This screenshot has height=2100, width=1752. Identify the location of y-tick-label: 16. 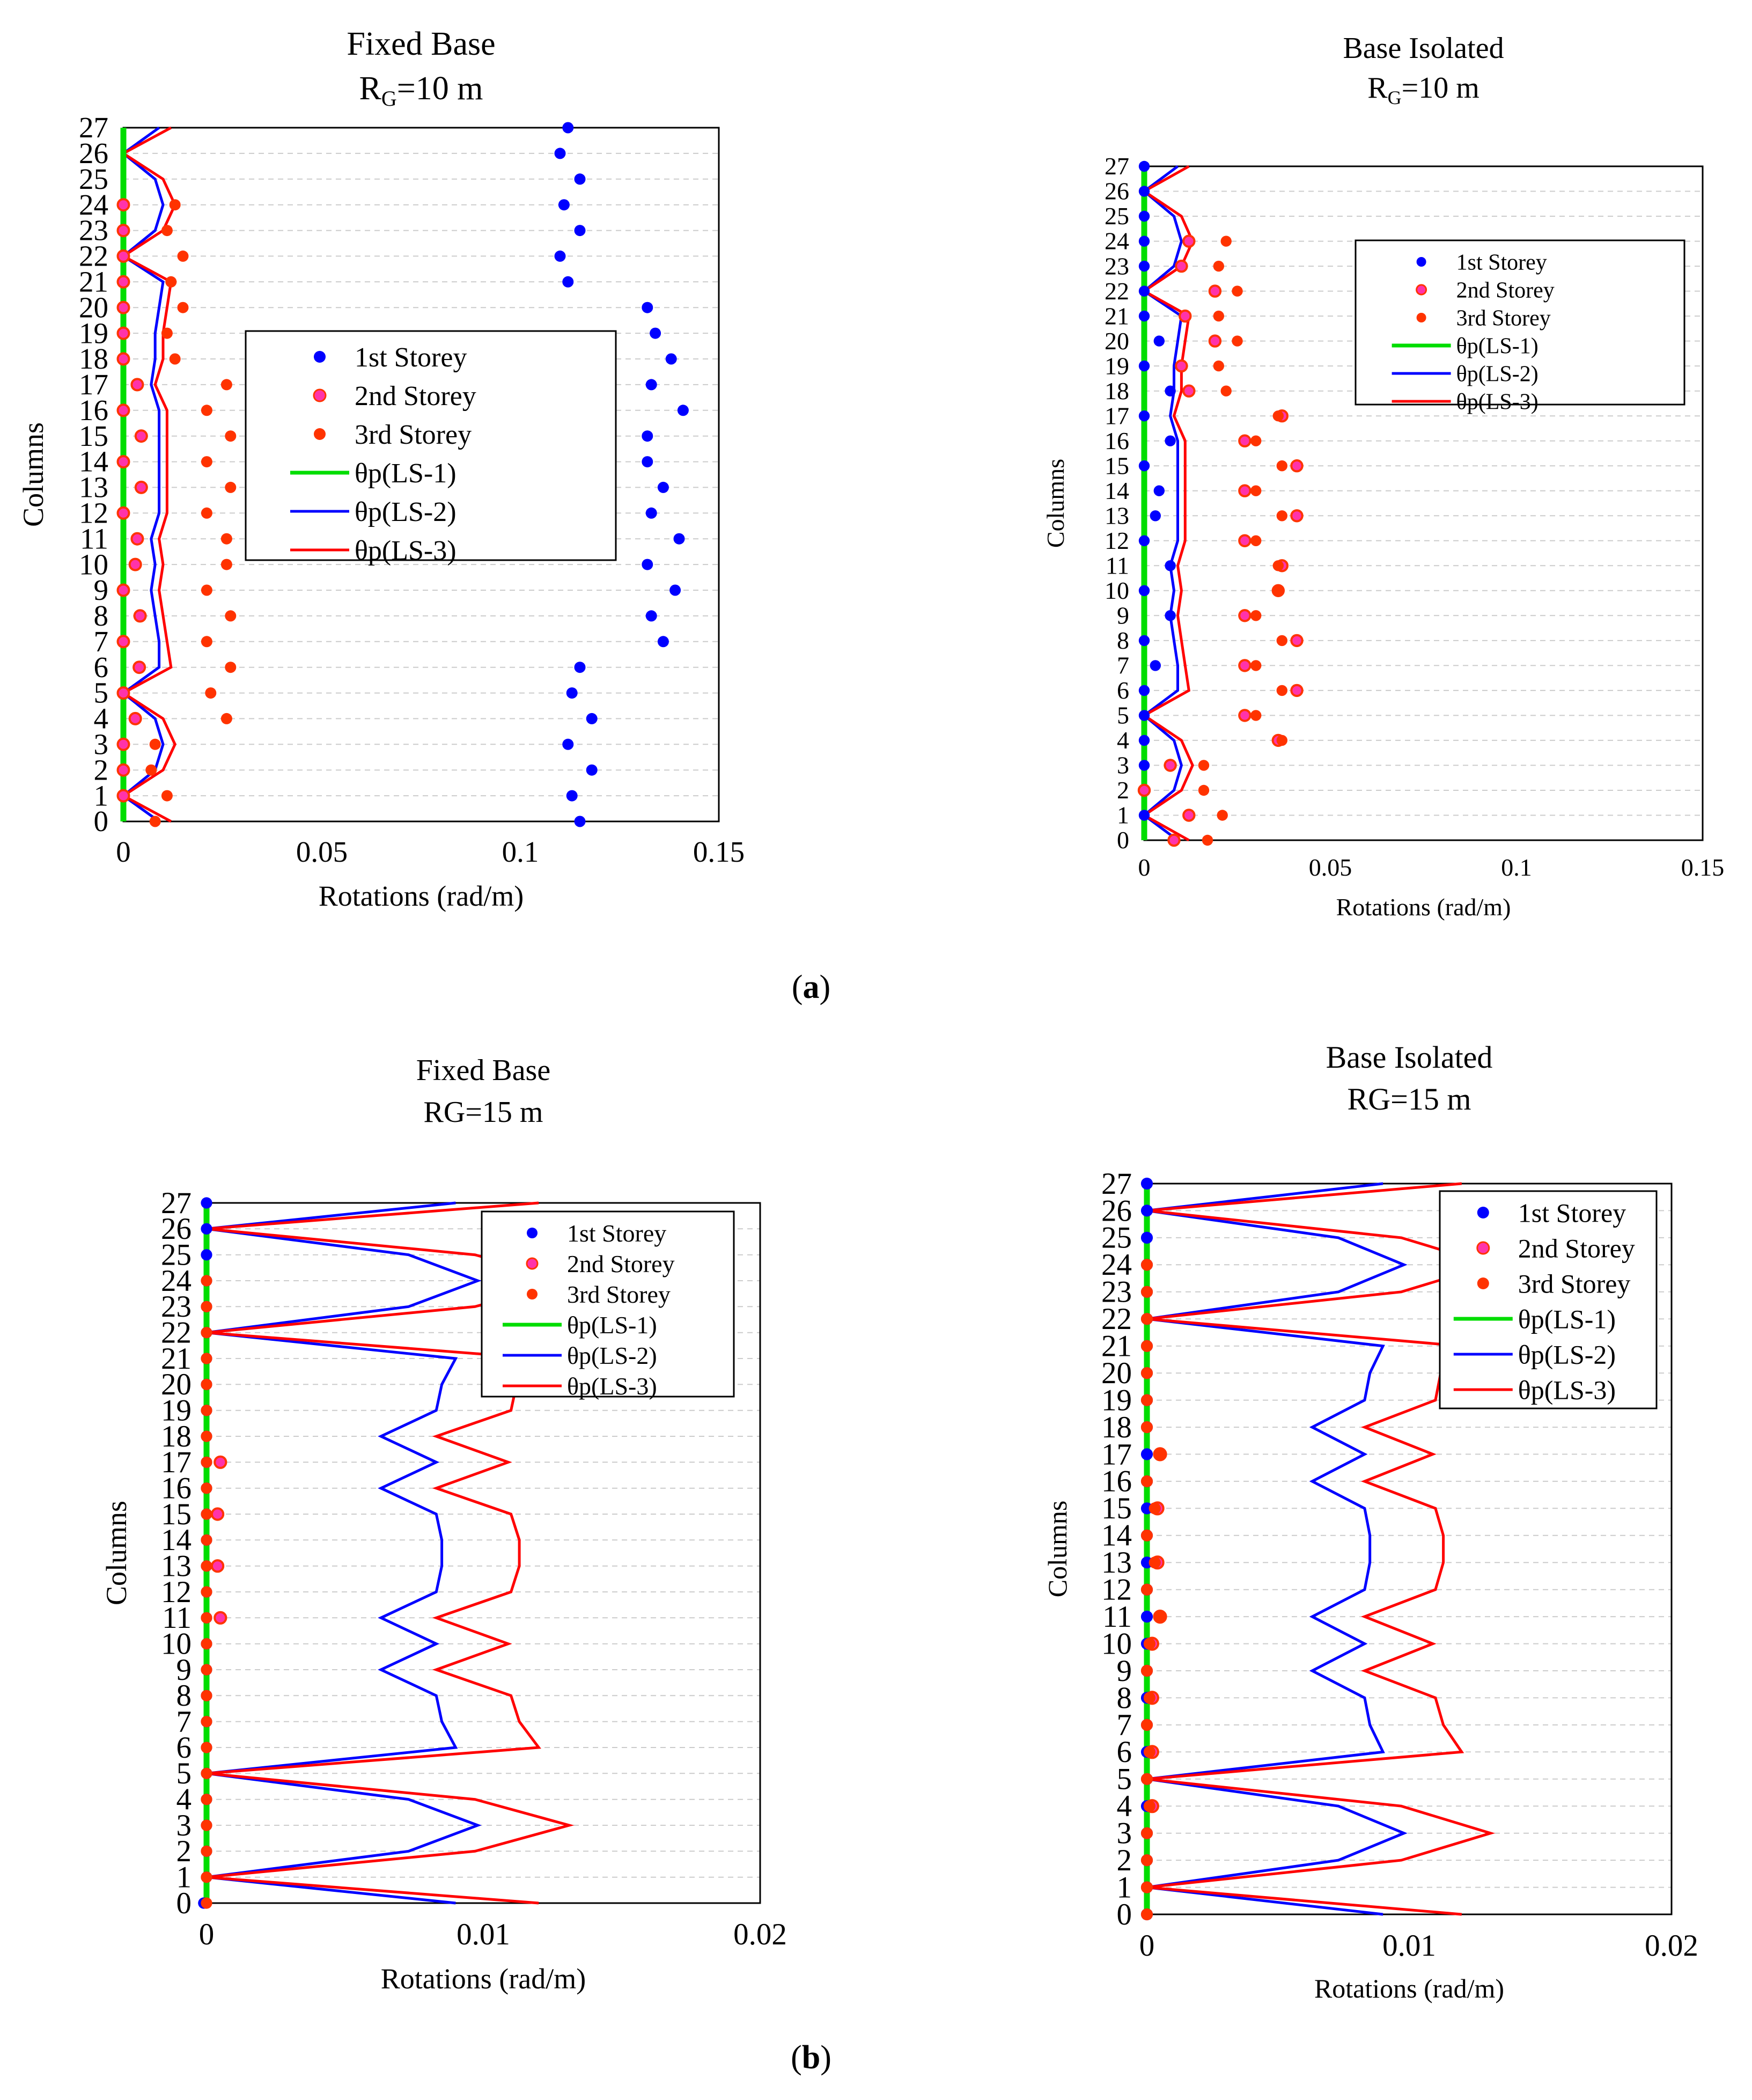
(1117, 440).